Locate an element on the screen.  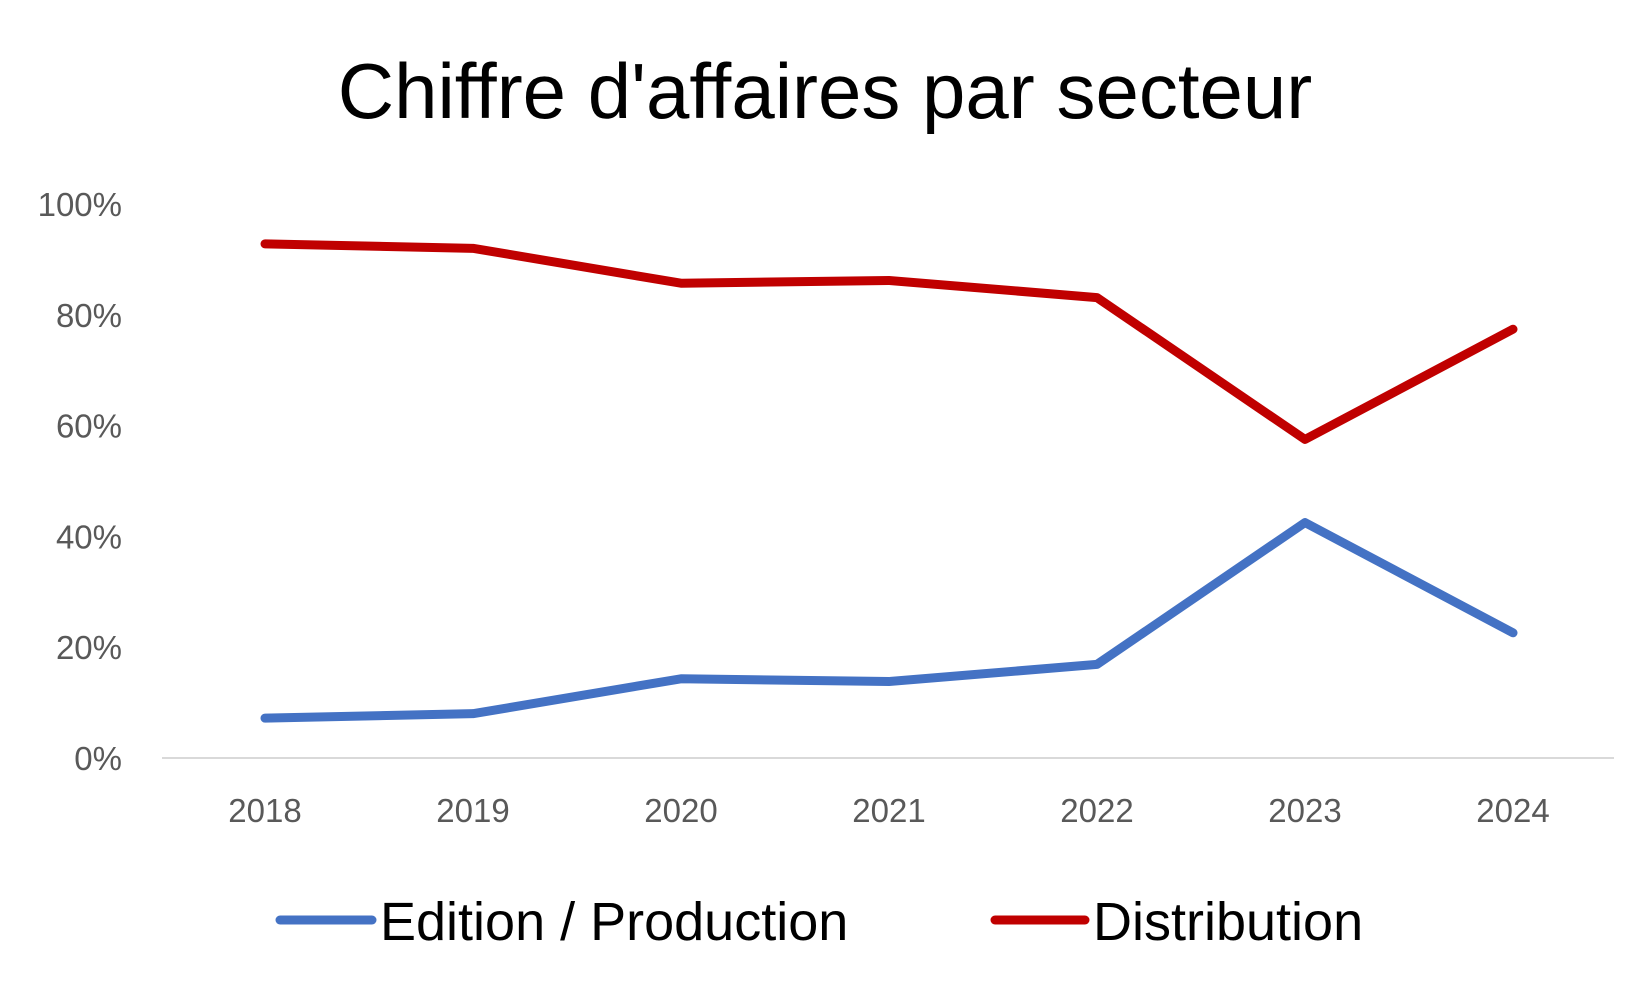
x-tick-label: 2020 is located at coordinates (680, 810).